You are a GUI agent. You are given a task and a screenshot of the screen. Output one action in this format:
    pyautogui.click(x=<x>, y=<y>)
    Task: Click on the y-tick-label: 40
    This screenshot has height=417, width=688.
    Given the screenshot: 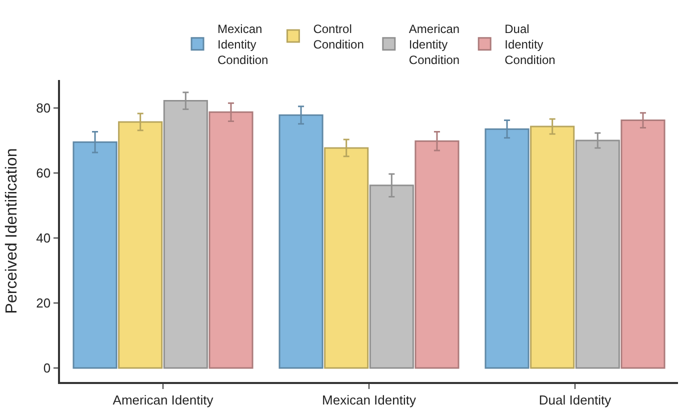 What is the action you would take?
    pyautogui.click(x=43, y=238)
    